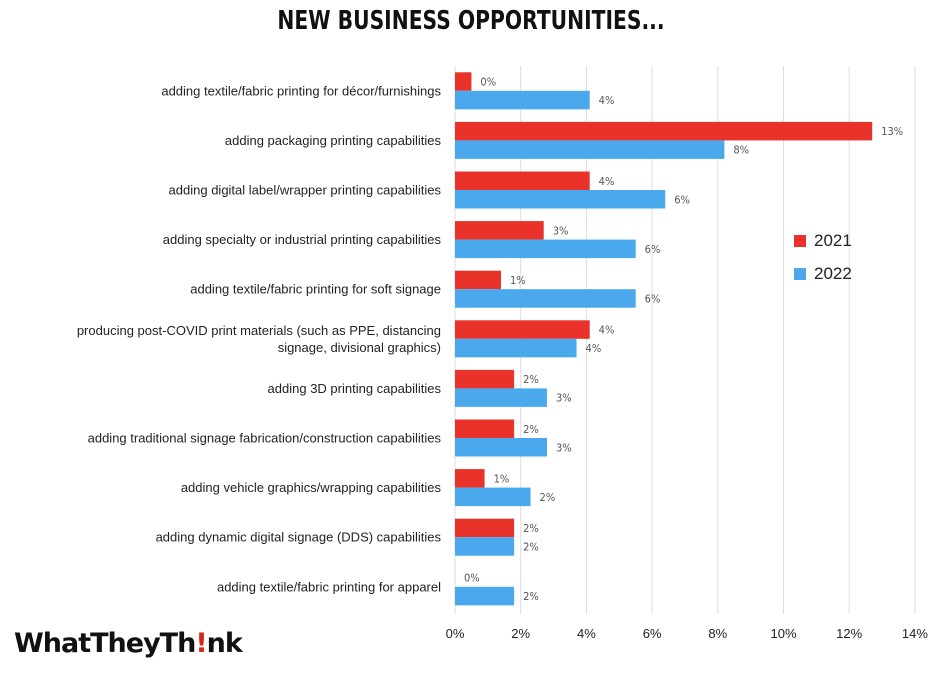 The width and height of the screenshot is (942, 684). I want to click on x-tick-label: 4%, so click(586, 633).